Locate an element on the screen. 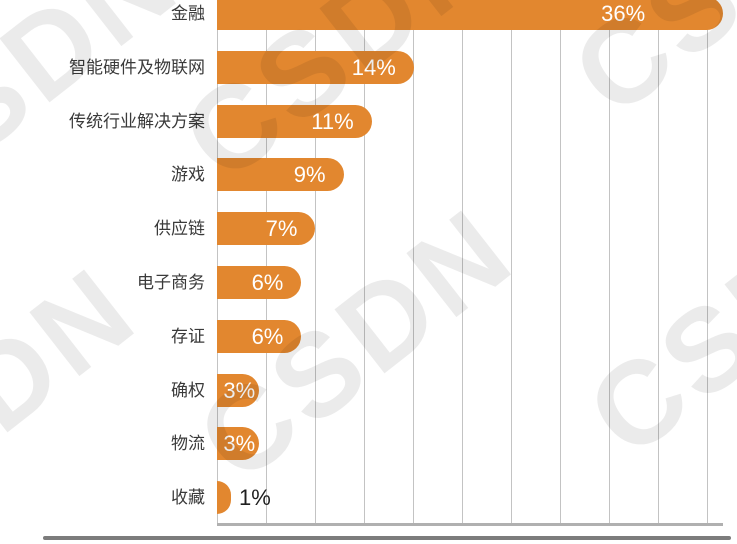  category-label: 传统行业解决方案 is located at coordinates (137, 121).